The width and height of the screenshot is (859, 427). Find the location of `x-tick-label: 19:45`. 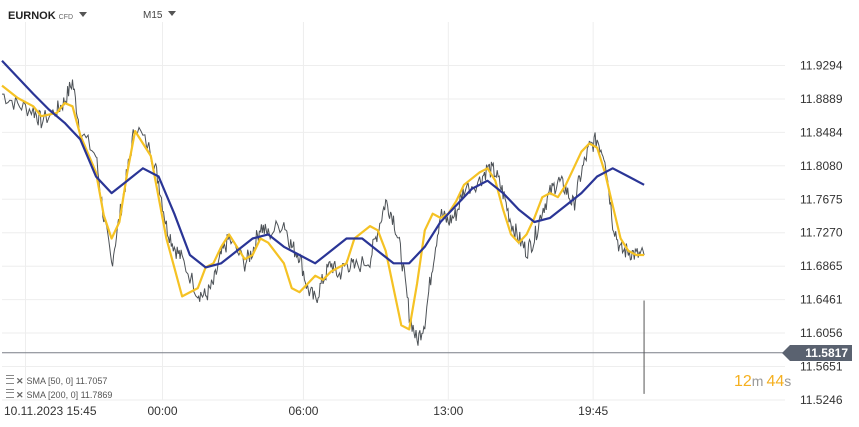

x-tick-label: 19:45 is located at coordinates (593, 411).